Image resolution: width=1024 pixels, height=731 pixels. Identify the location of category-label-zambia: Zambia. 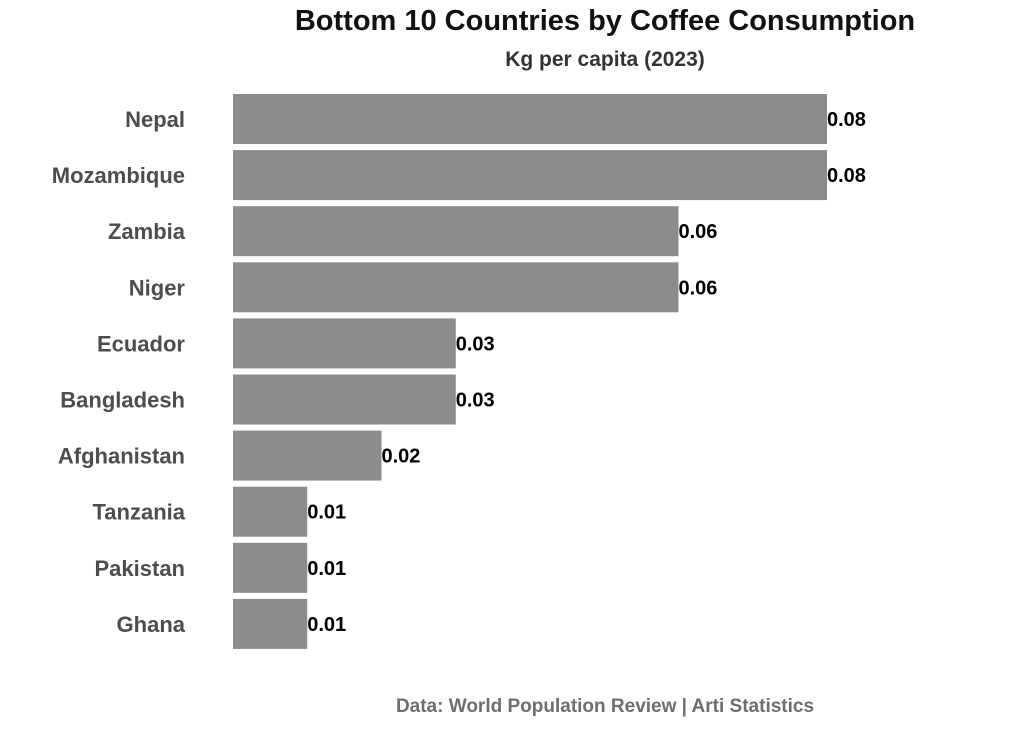
(147, 231).